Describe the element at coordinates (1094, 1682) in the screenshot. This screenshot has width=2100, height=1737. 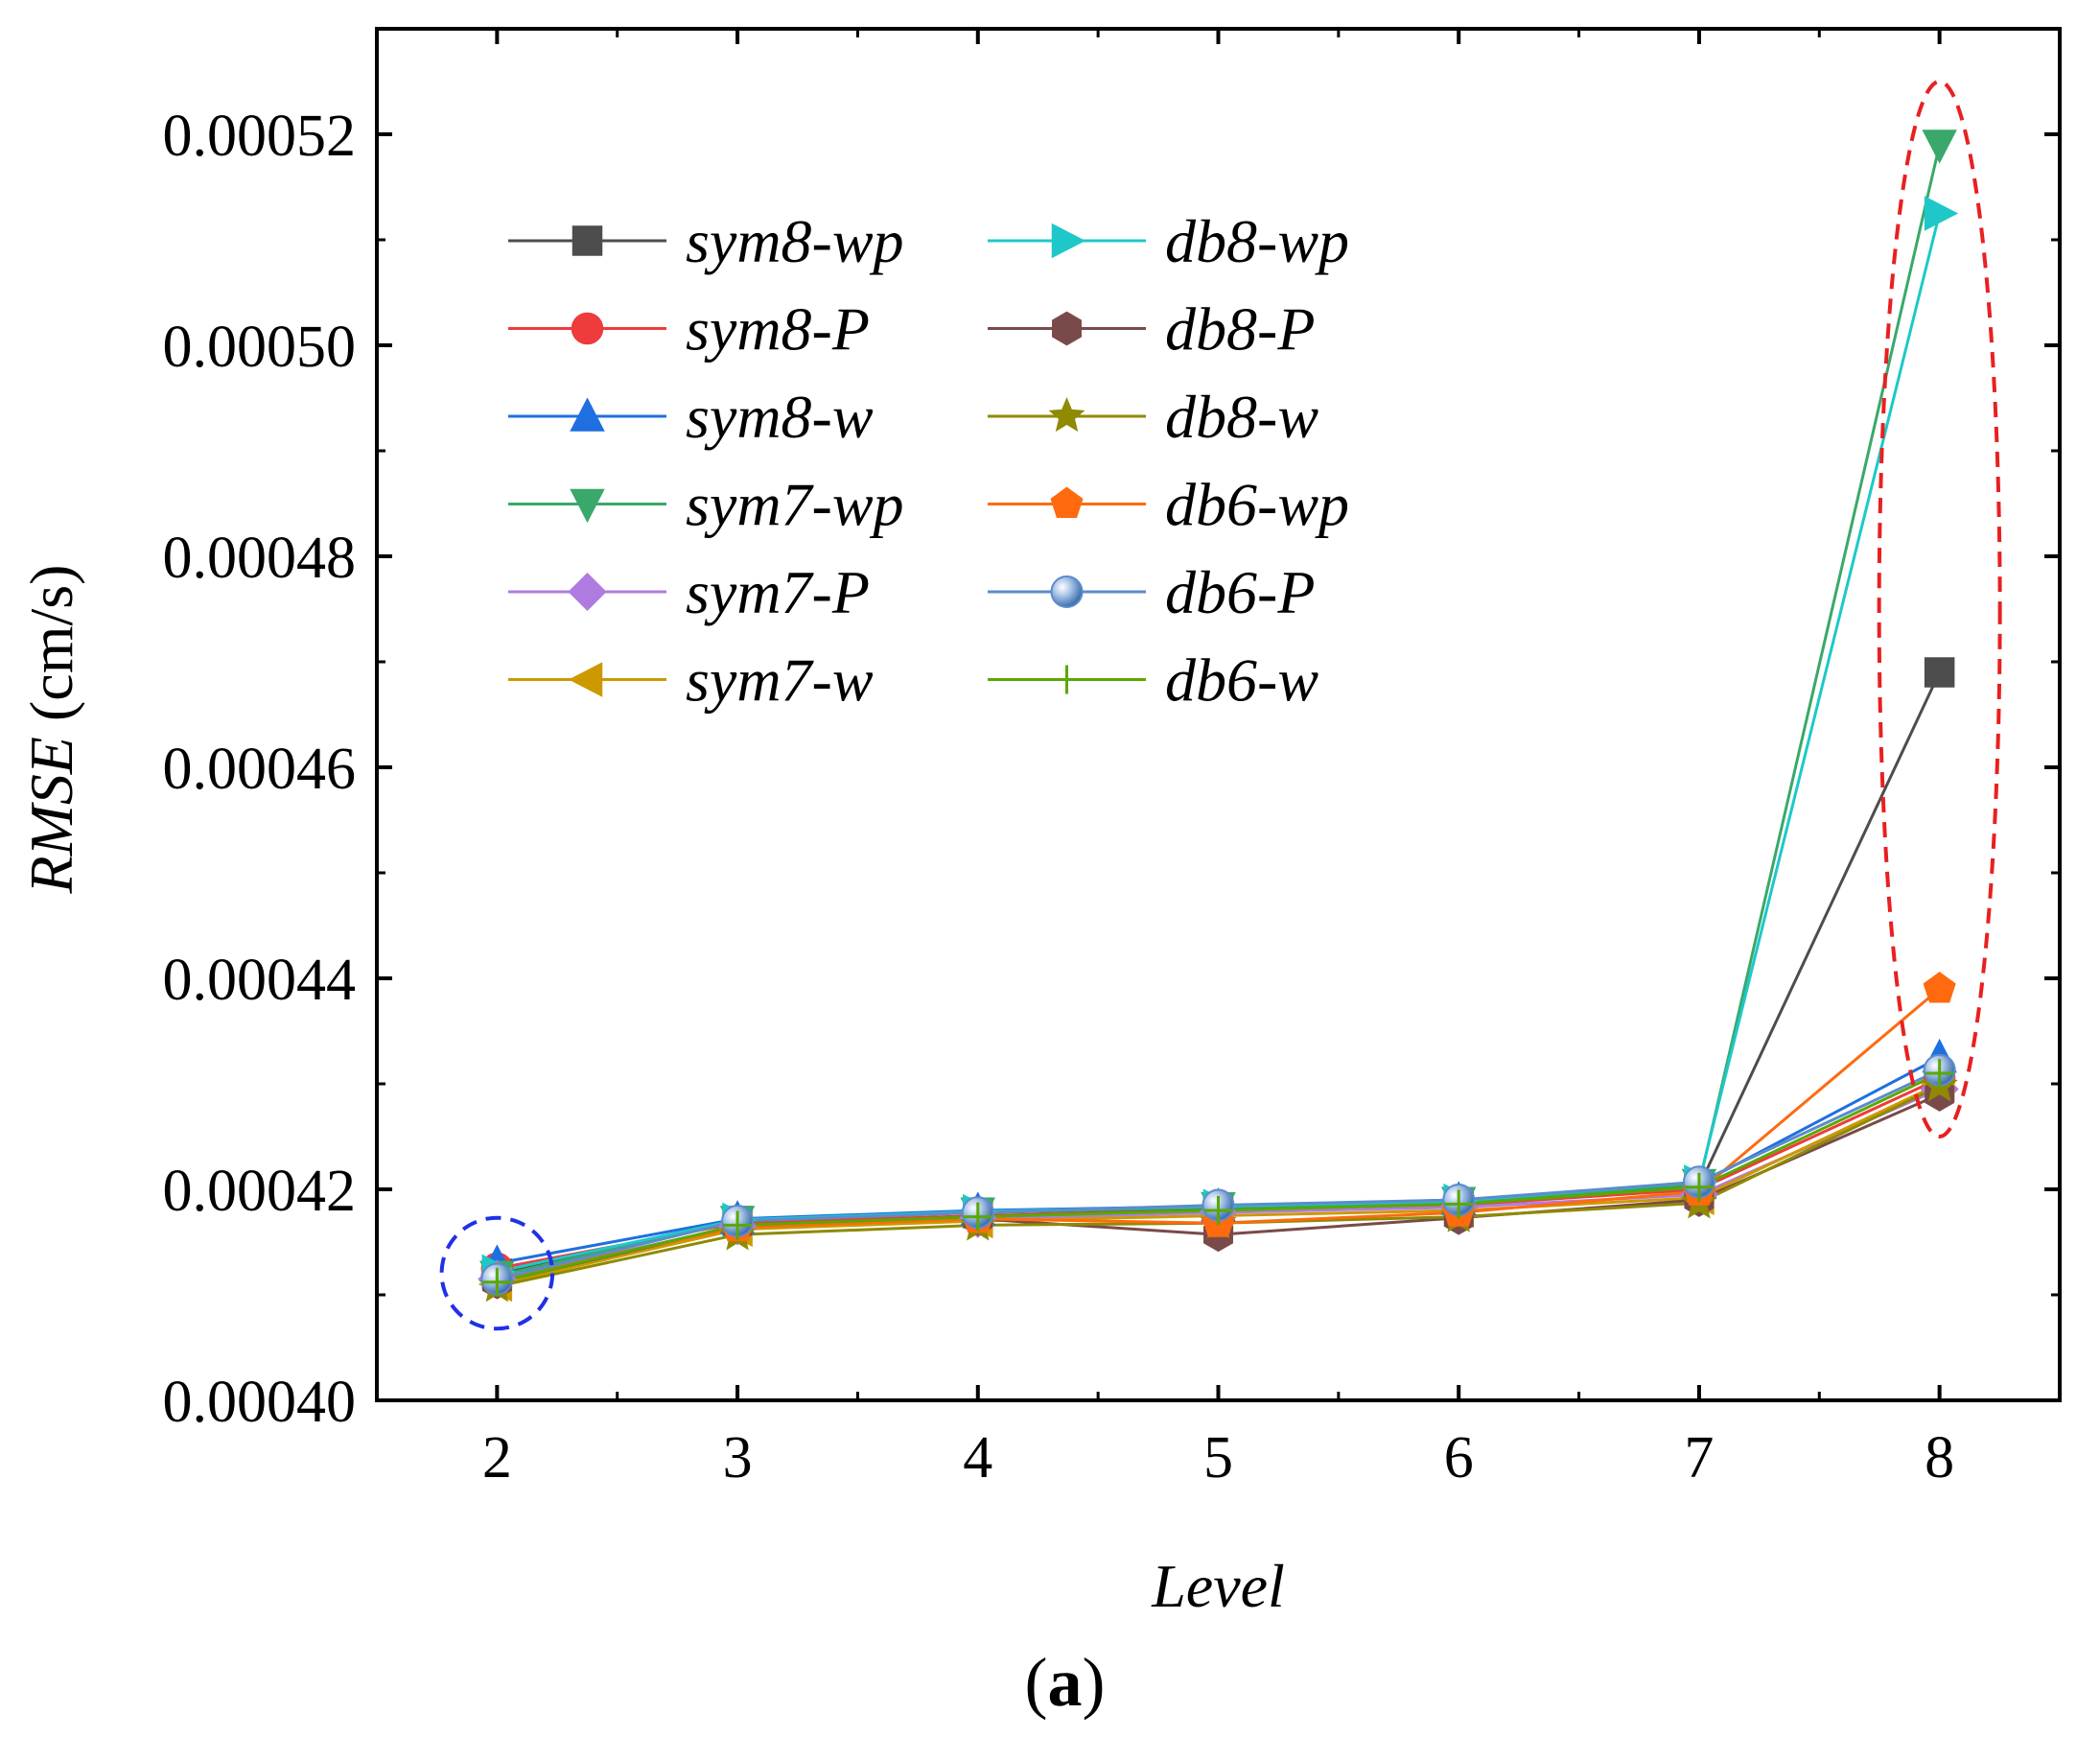
I see `caption-close-paren: )` at that location.